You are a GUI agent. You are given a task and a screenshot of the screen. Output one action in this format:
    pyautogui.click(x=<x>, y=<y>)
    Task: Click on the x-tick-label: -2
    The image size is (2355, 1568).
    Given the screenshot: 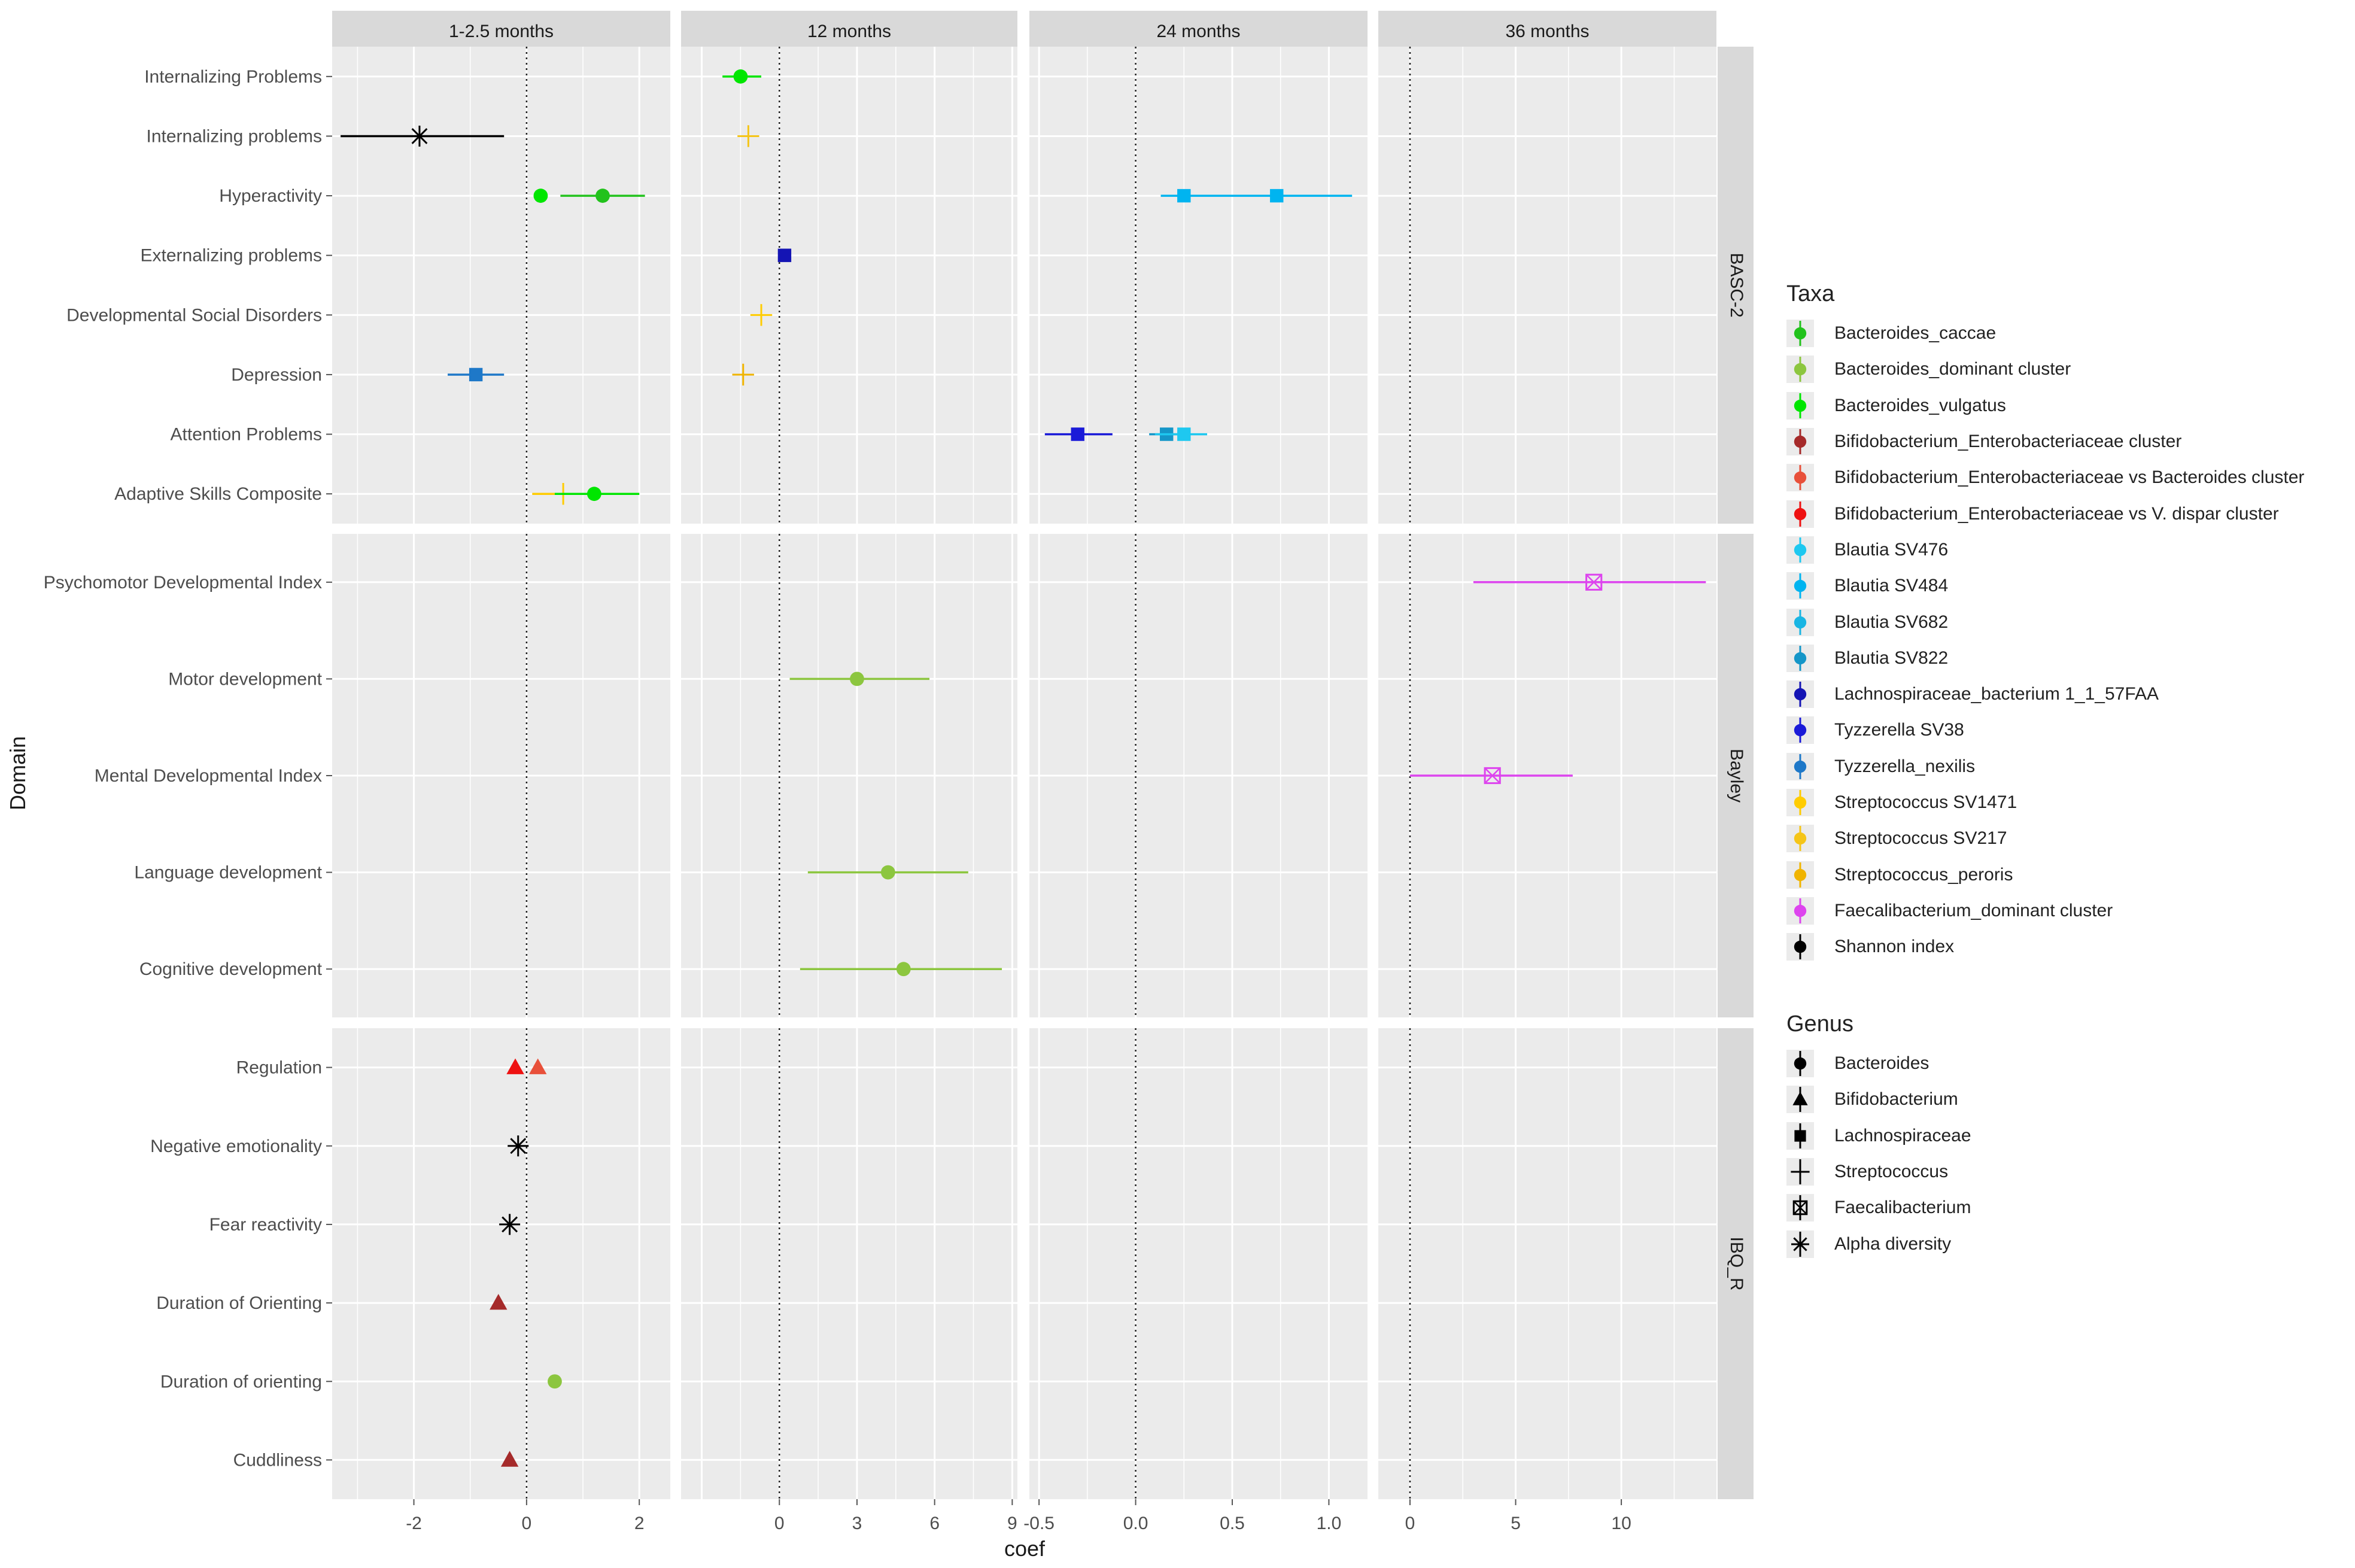 What is the action you would take?
    pyautogui.click(x=414, y=1523)
    